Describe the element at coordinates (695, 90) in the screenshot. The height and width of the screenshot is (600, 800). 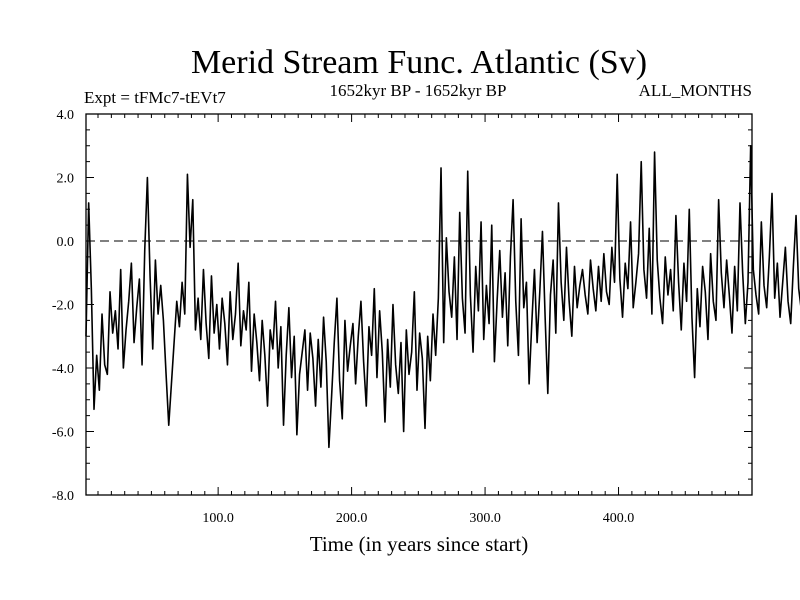
I see `months-label: ALL_MONTHS` at that location.